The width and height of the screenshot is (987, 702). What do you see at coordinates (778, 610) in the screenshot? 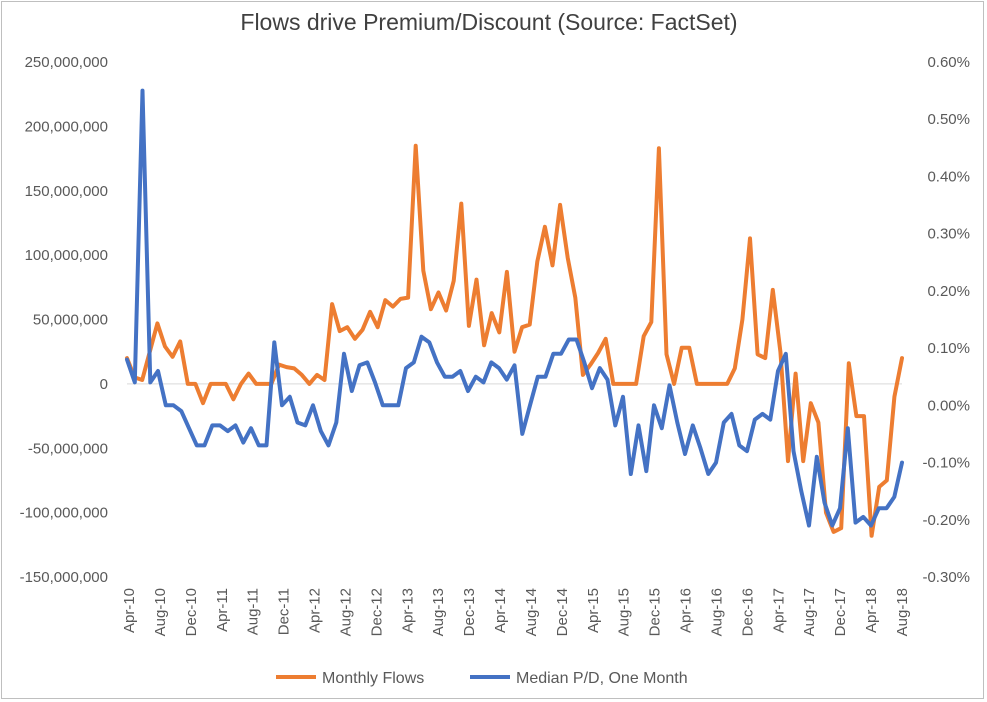
I see `x-axis-tick-label: Apr-17` at bounding box center [778, 610].